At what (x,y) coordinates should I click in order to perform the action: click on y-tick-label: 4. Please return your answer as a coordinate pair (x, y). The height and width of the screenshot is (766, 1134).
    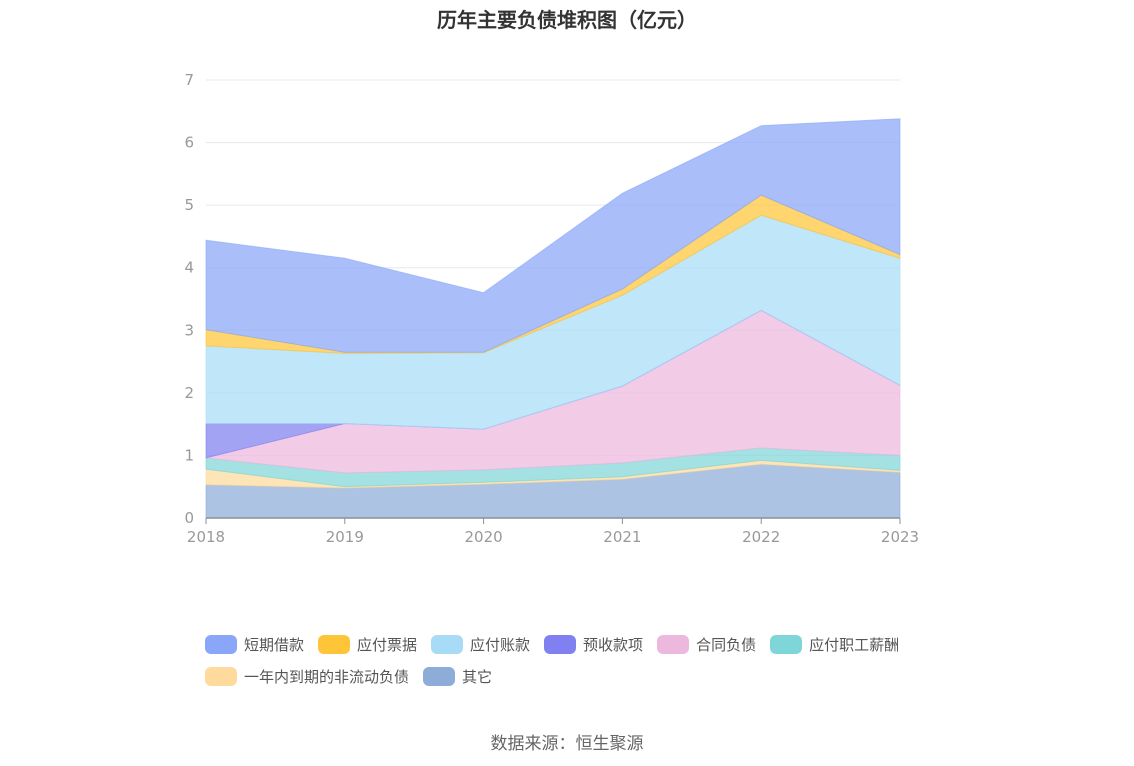
    Looking at the image, I should click on (189, 268).